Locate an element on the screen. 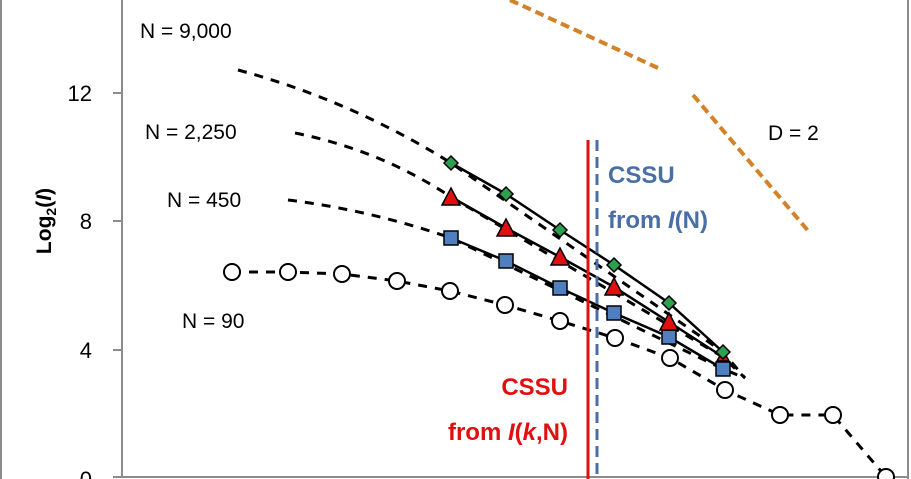 The image size is (911, 479). series-n9000-markers is located at coordinates (587, 257).